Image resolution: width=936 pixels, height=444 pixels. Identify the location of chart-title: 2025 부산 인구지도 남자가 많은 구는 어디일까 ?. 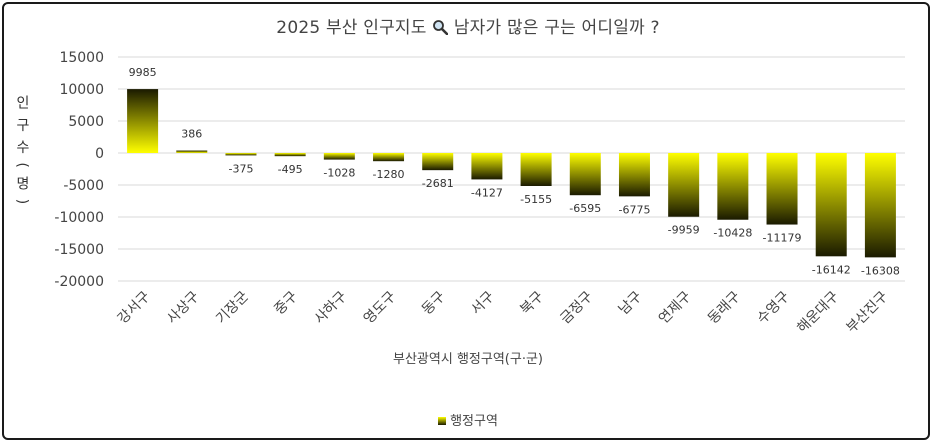
(468, 25).